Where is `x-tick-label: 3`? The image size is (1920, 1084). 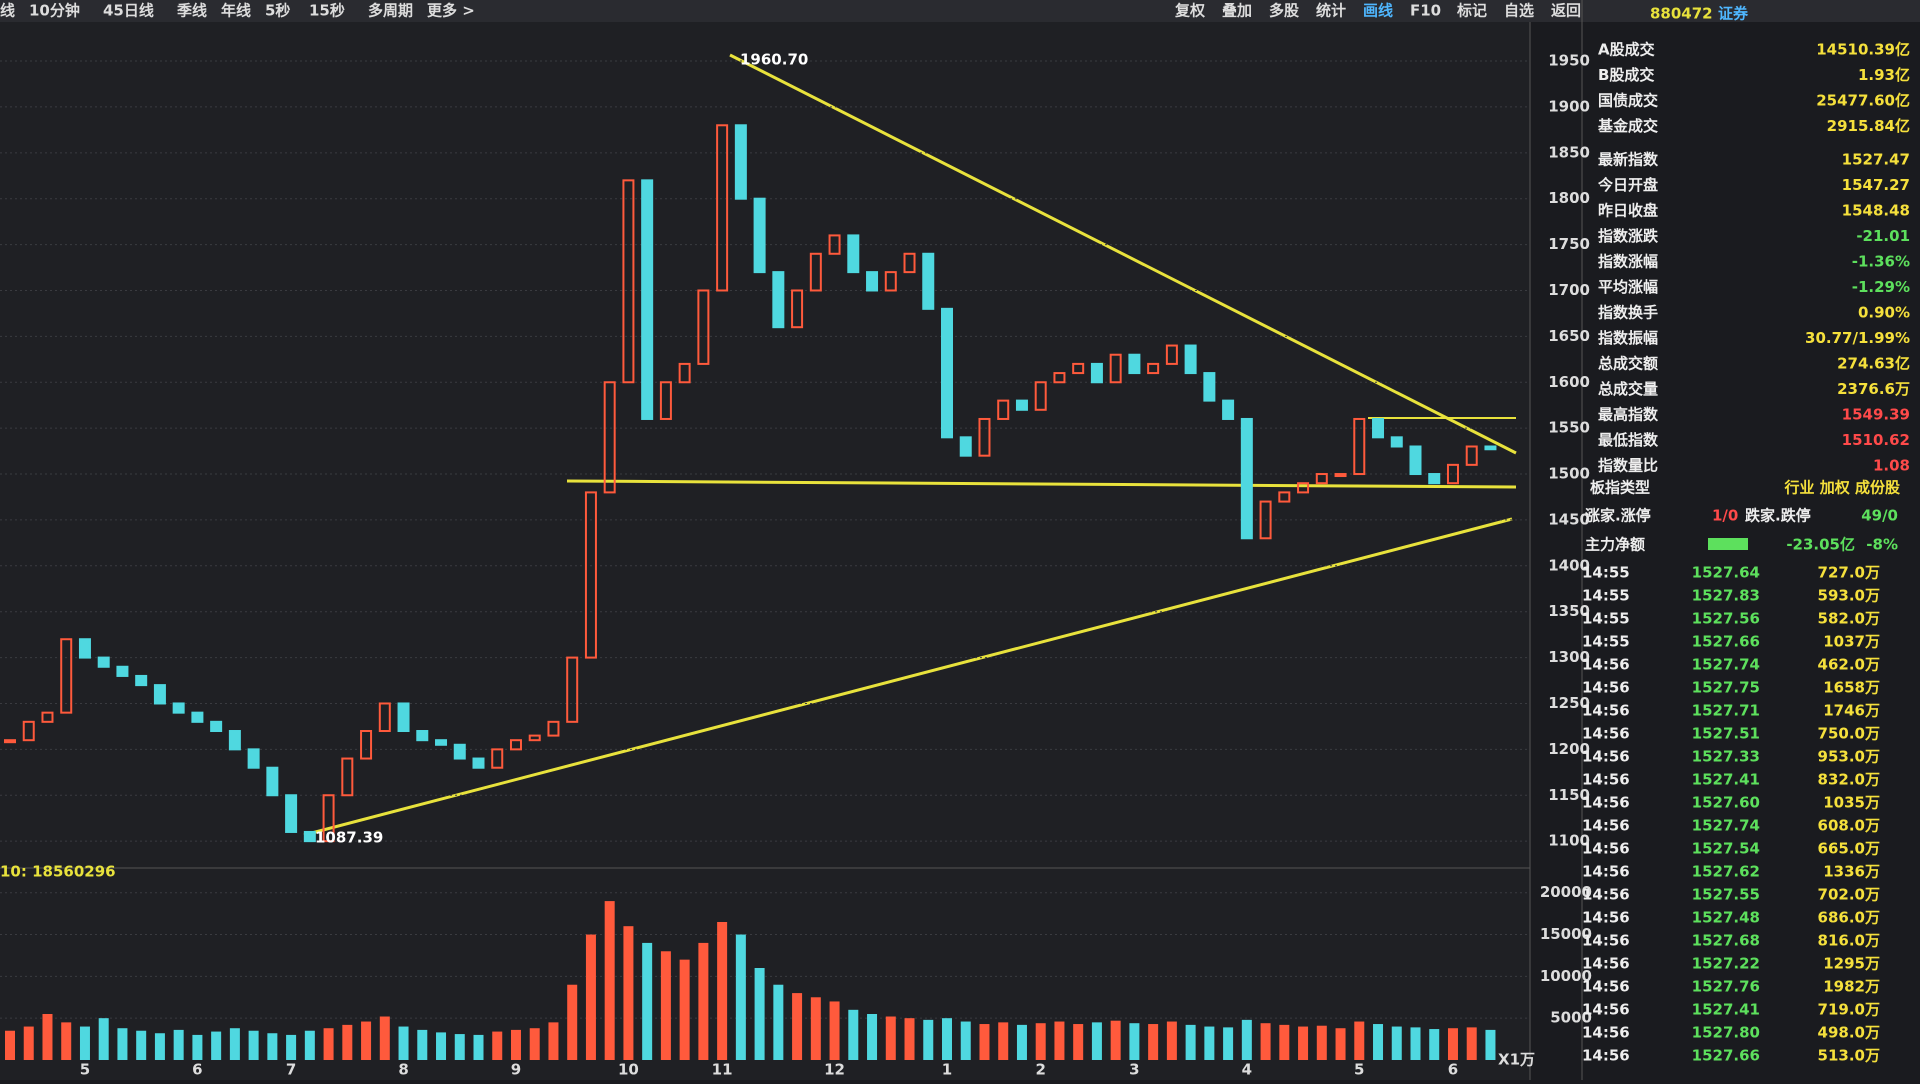 x-tick-label: 3 is located at coordinates (1134, 1070).